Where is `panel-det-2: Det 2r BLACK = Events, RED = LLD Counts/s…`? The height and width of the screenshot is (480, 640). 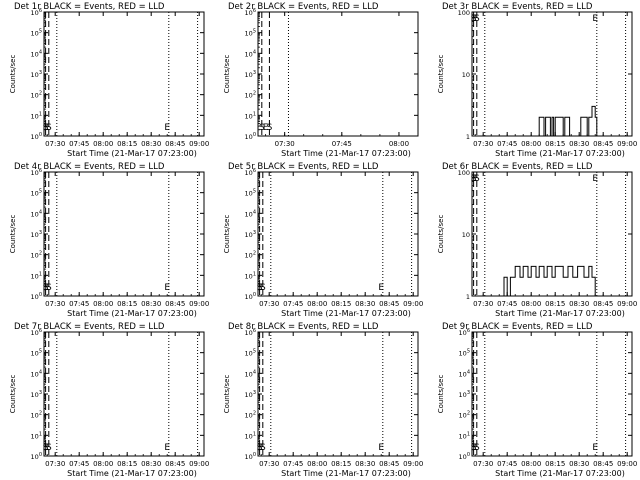
panel-det-2: Det 2r BLACK = Events, RED = LLD Counts/s… is located at coordinates (321, 80).